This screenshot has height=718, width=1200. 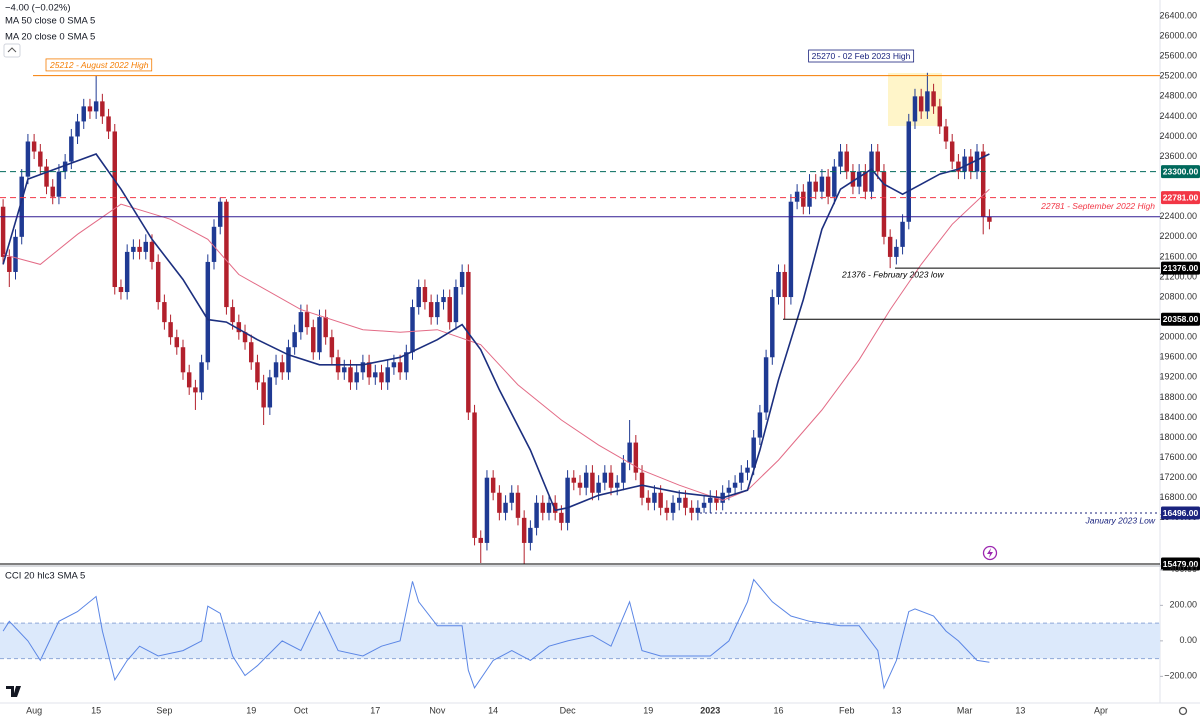 I want to click on price-tag-label: 23300.00, so click(x=1181, y=171).